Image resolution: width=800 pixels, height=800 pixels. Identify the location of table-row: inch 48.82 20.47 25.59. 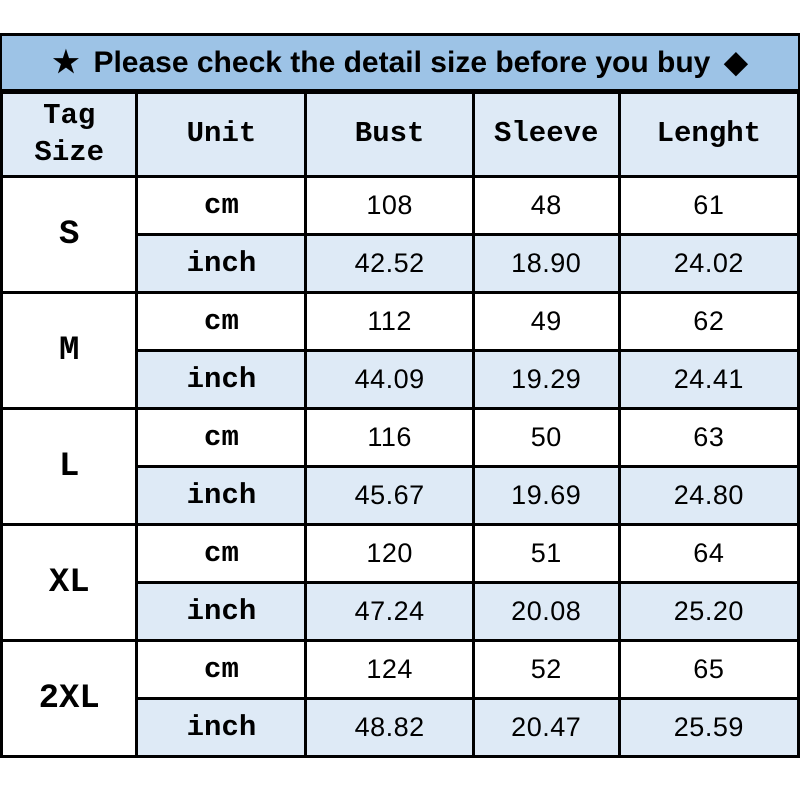
(401, 727).